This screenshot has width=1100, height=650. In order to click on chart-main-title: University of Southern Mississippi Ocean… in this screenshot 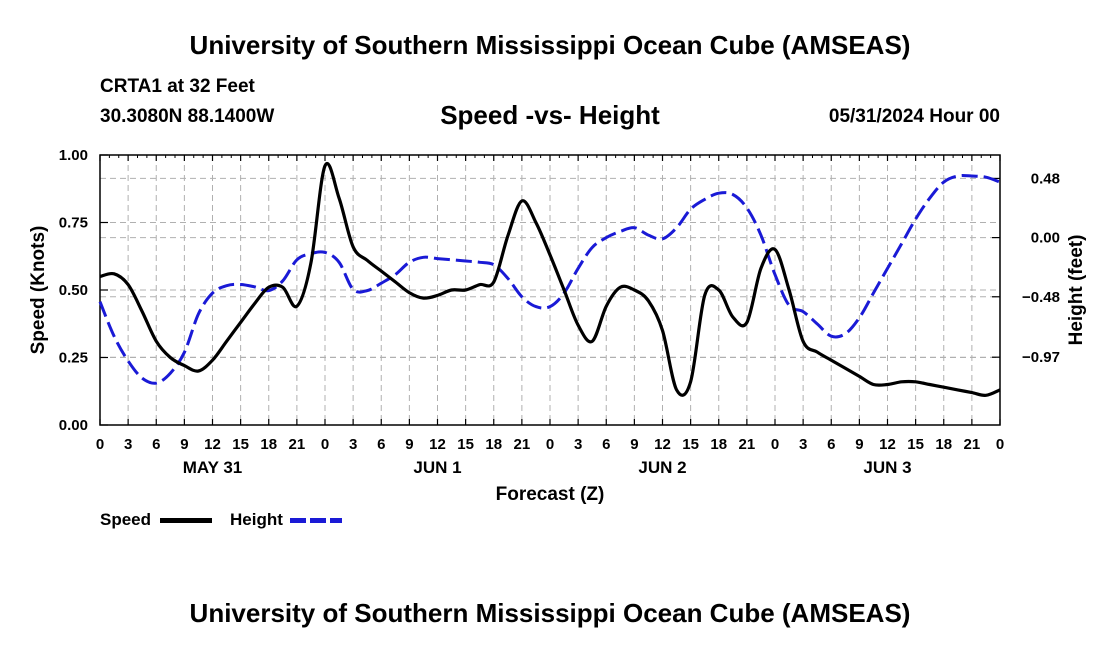, I will do `click(550, 45)`.